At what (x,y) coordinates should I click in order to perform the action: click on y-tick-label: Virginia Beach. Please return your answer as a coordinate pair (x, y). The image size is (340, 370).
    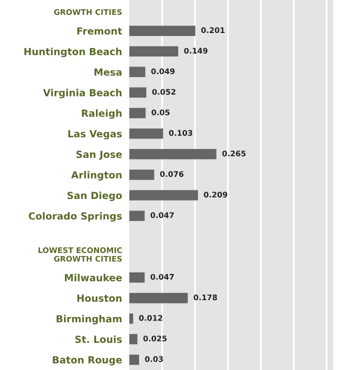
    Looking at the image, I should click on (82, 93).